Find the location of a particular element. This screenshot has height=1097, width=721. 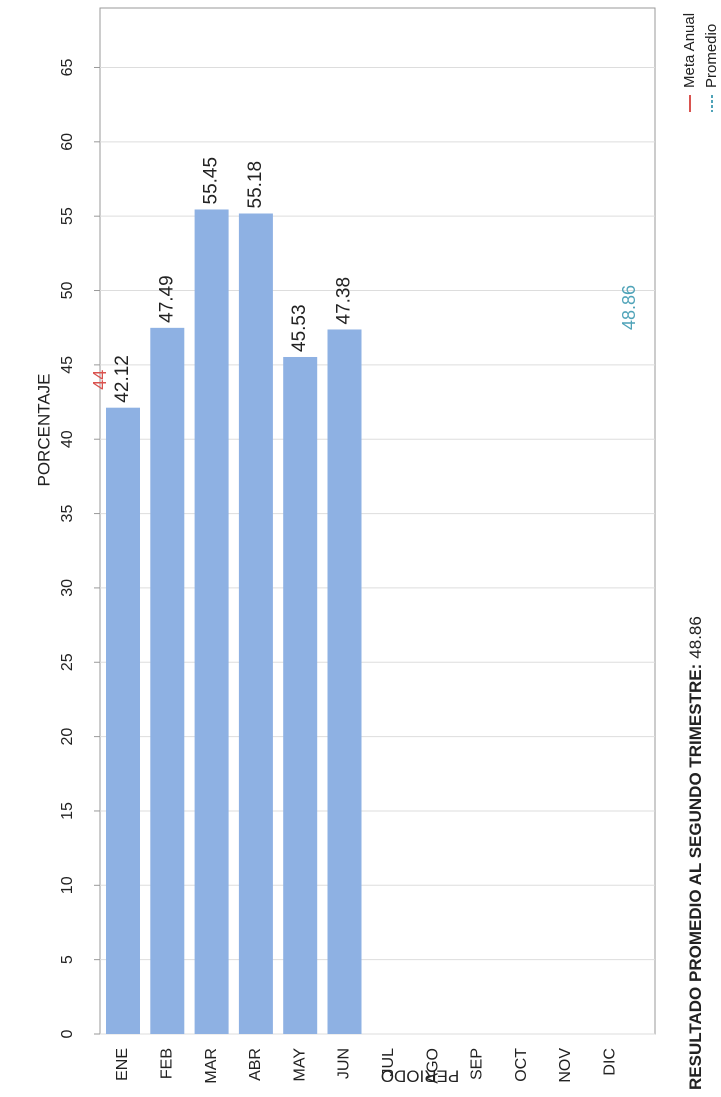

y-tick-label: 60 is located at coordinates (67, 142).